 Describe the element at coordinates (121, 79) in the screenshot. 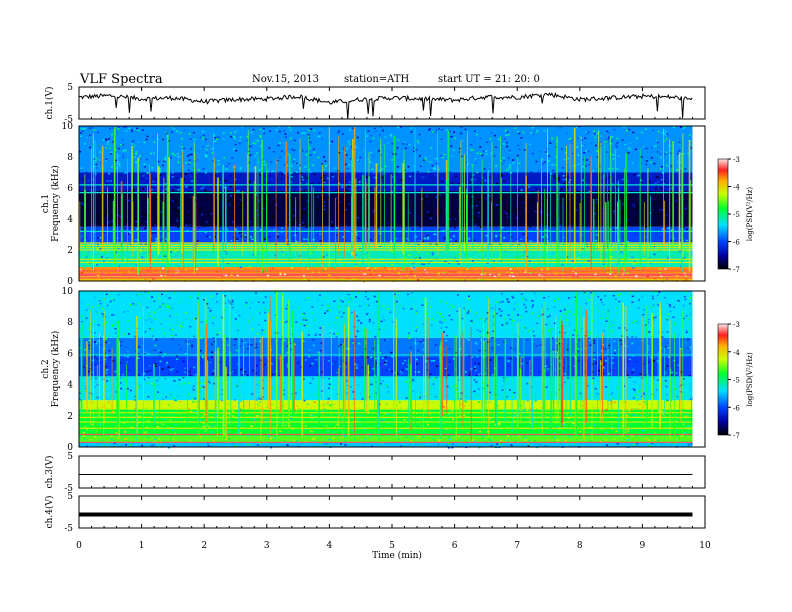

I see `figure-title: VLF Spectra` at that location.